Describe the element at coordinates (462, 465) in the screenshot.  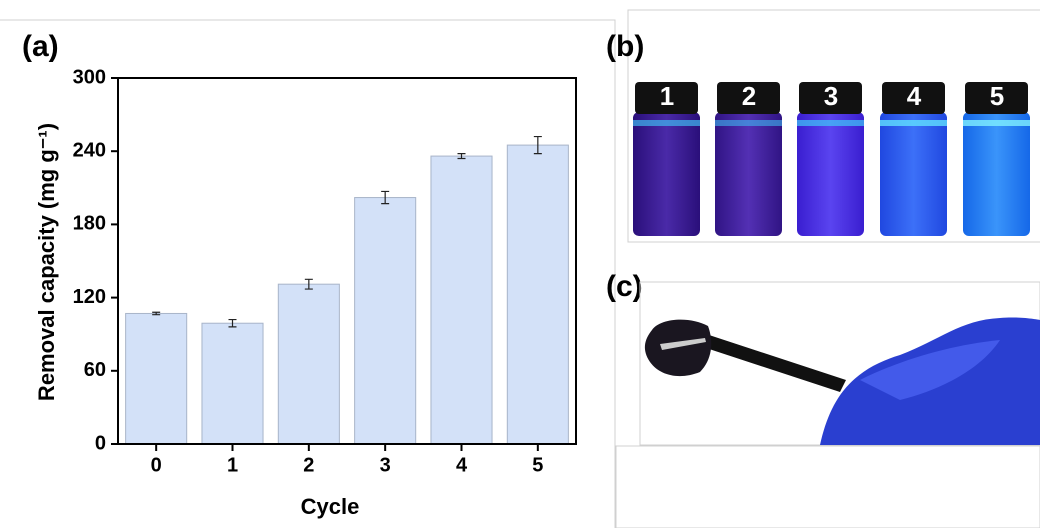
I see `x-tick-label: 4` at that location.